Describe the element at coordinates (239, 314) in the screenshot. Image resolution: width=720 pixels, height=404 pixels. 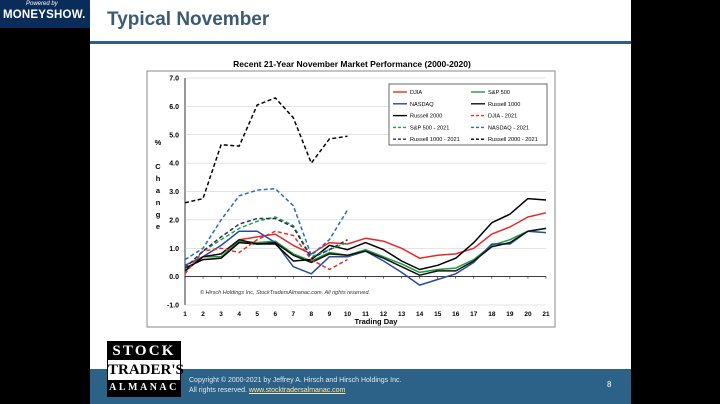
I see `x-tick-label: 4` at that location.